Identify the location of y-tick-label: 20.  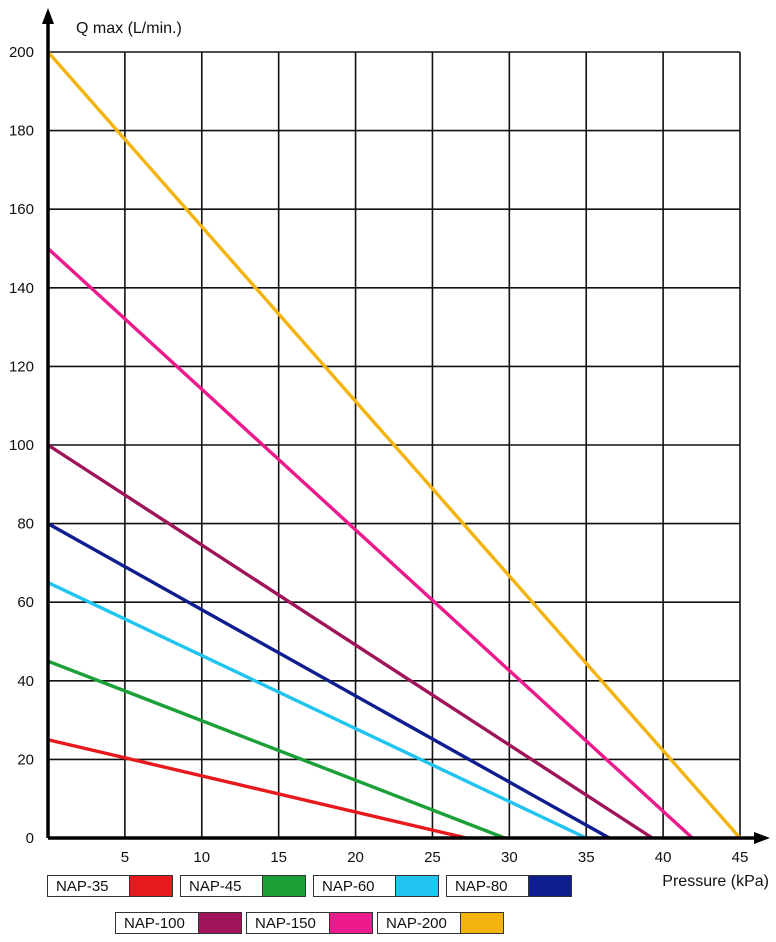
(25, 759).